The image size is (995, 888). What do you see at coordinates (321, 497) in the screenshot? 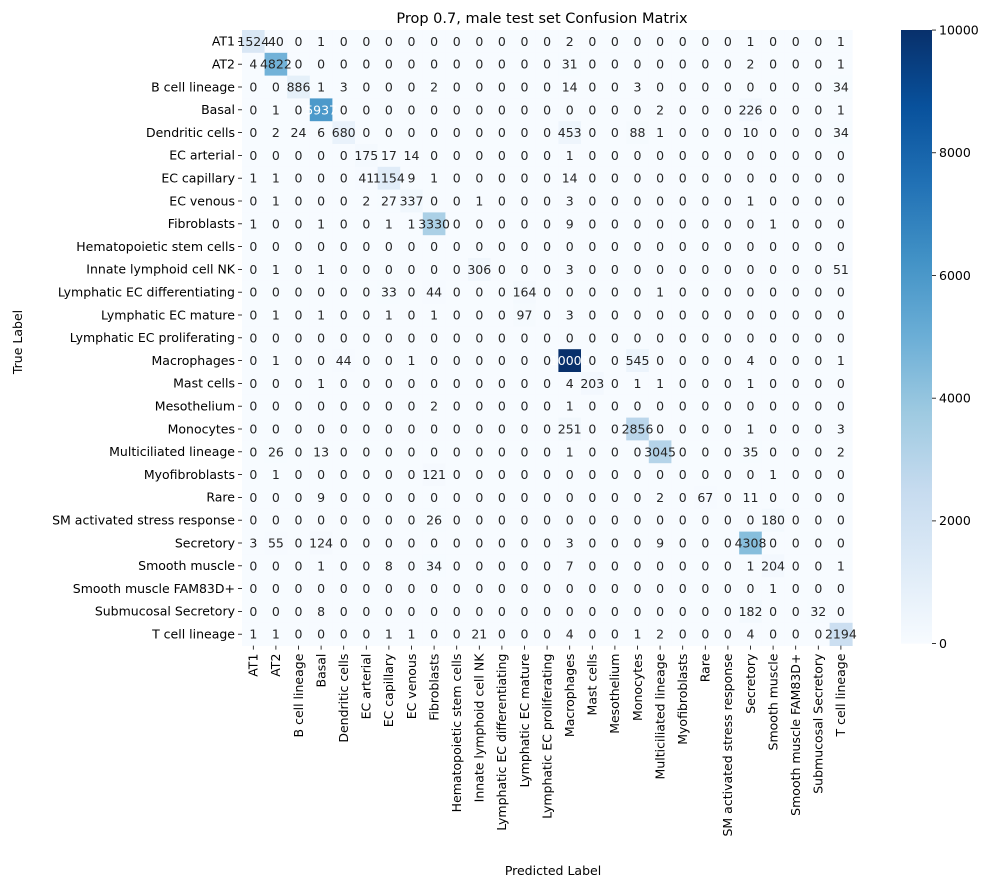
I see `cell-value-label: 9` at bounding box center [321, 497].